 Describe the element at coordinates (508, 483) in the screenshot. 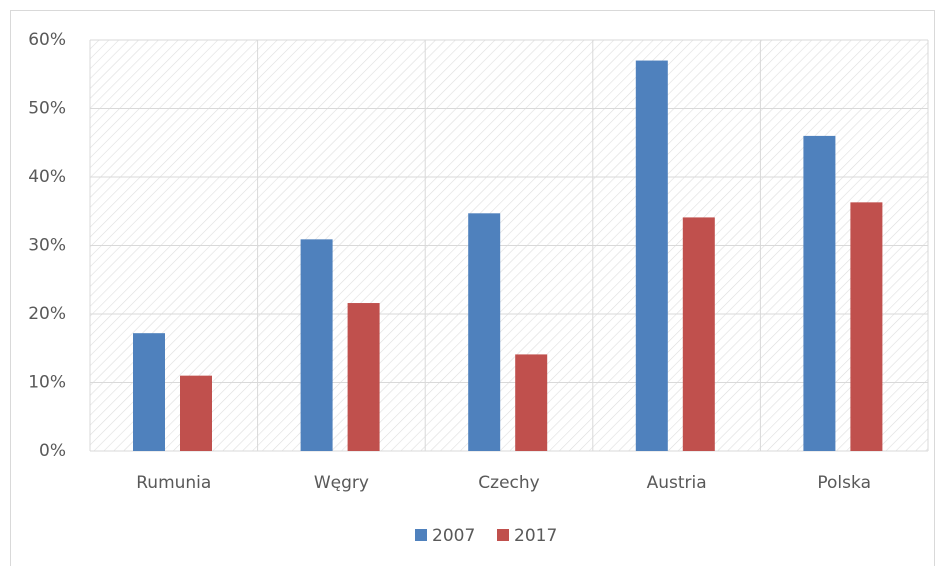

I see `x-tick-label: Czechy` at that location.